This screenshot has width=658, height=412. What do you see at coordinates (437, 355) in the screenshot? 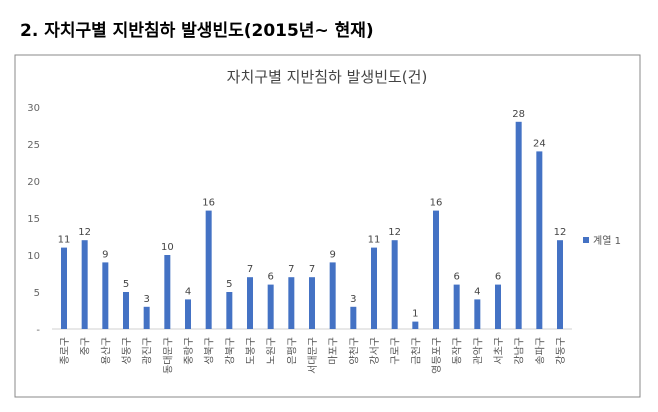
I see `x-tick-label: 영등포구` at bounding box center [437, 355].